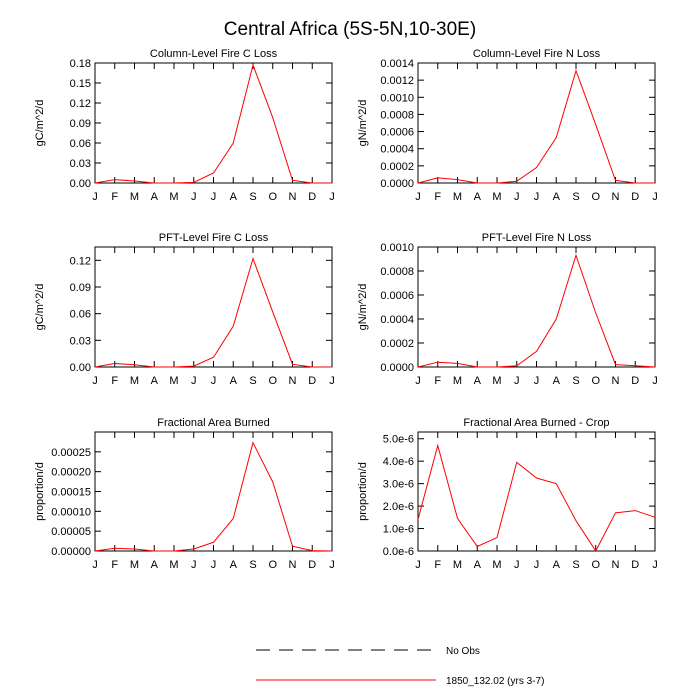 The height and width of the screenshot is (700, 700). I want to click on panel-title: PFT-Level Fire C Loss, so click(214, 238).